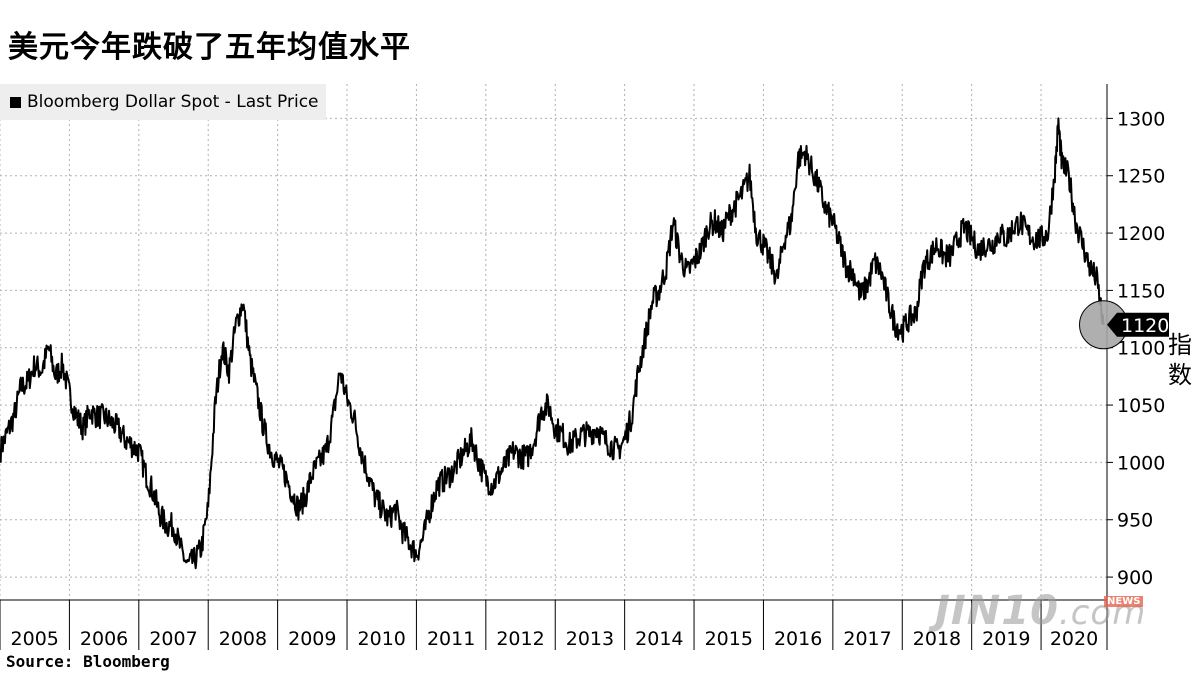  Describe the element at coordinates (1135, 578) in the screenshot. I see `y-tick-label: 900` at that location.